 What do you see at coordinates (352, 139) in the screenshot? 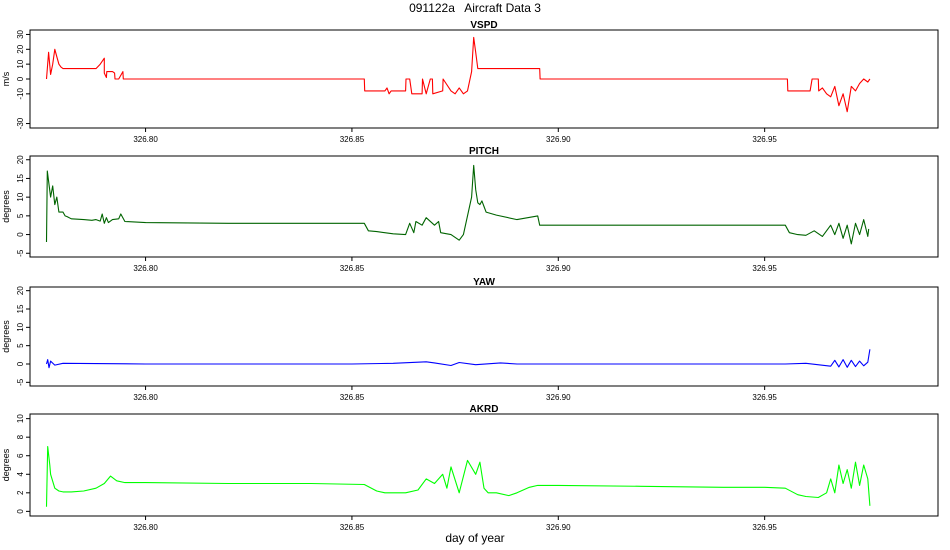
I see `vspd-x-tick-label: 326.85` at bounding box center [352, 139].